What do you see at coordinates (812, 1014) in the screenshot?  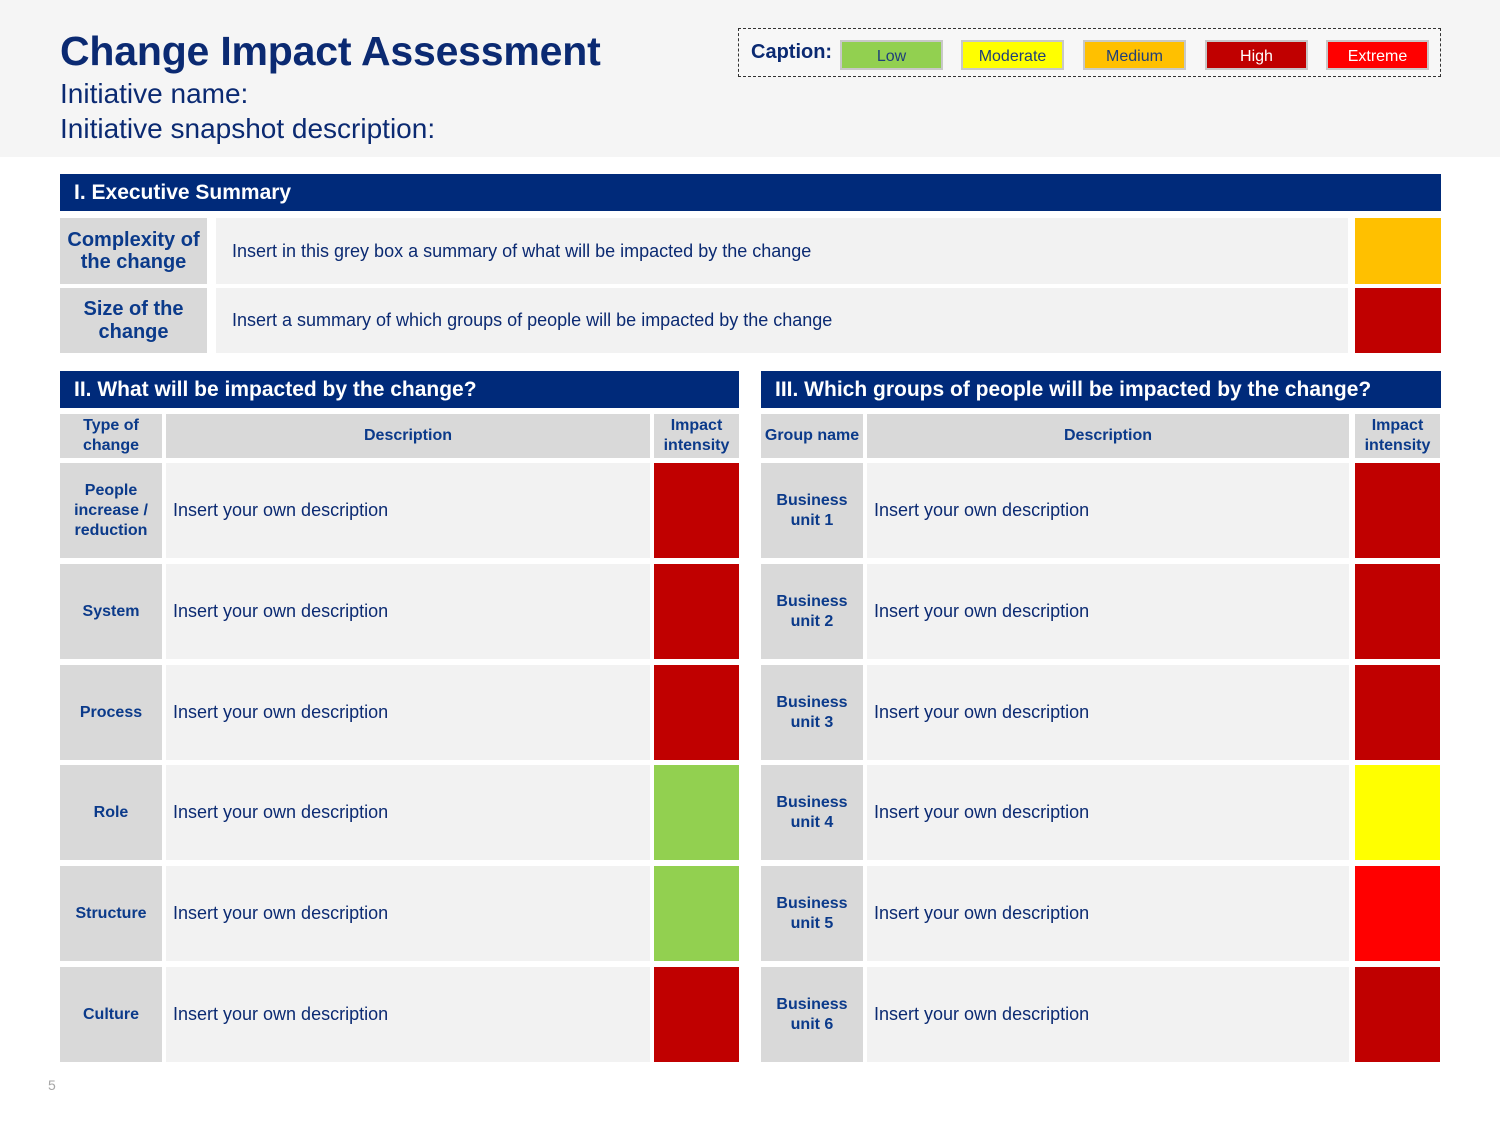 I see `group-impacted-row-label: Business unit 6` at bounding box center [812, 1014].